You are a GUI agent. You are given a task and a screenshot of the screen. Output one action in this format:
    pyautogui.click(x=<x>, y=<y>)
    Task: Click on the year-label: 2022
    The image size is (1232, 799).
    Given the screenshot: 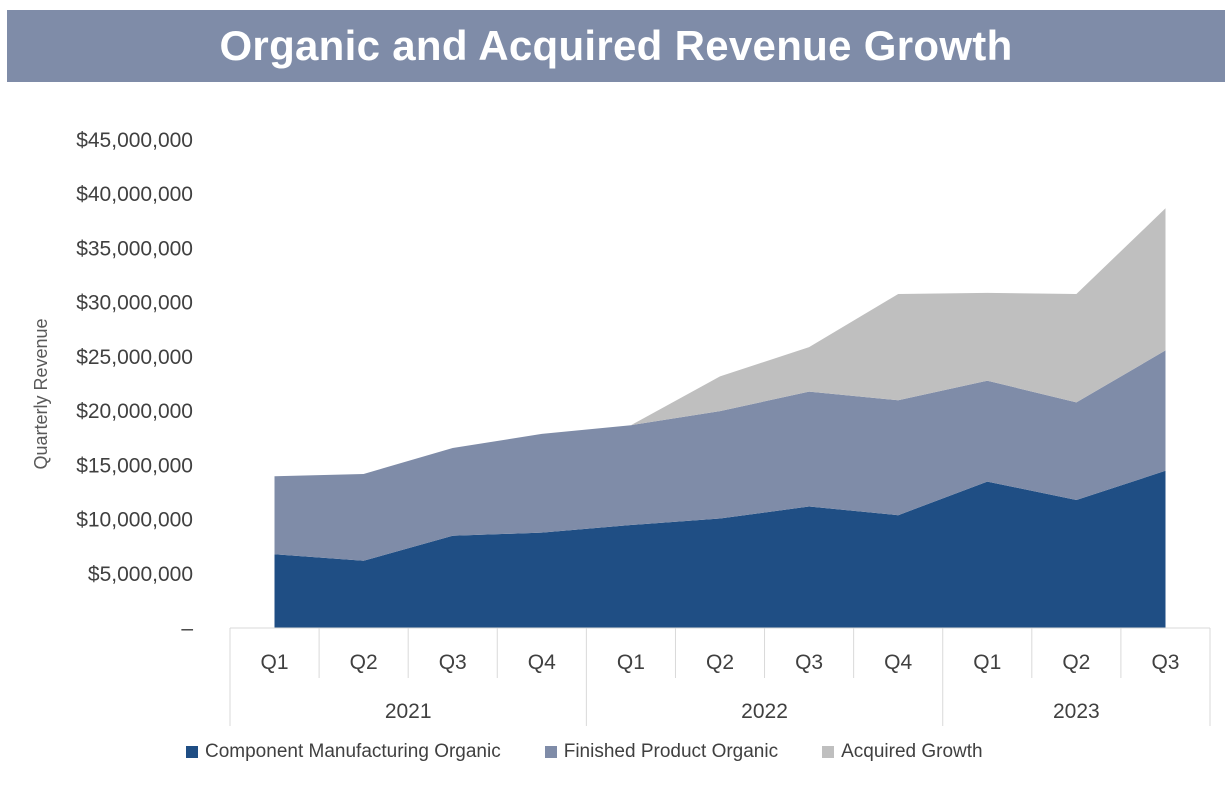 What is the action you would take?
    pyautogui.click(x=764, y=711)
    